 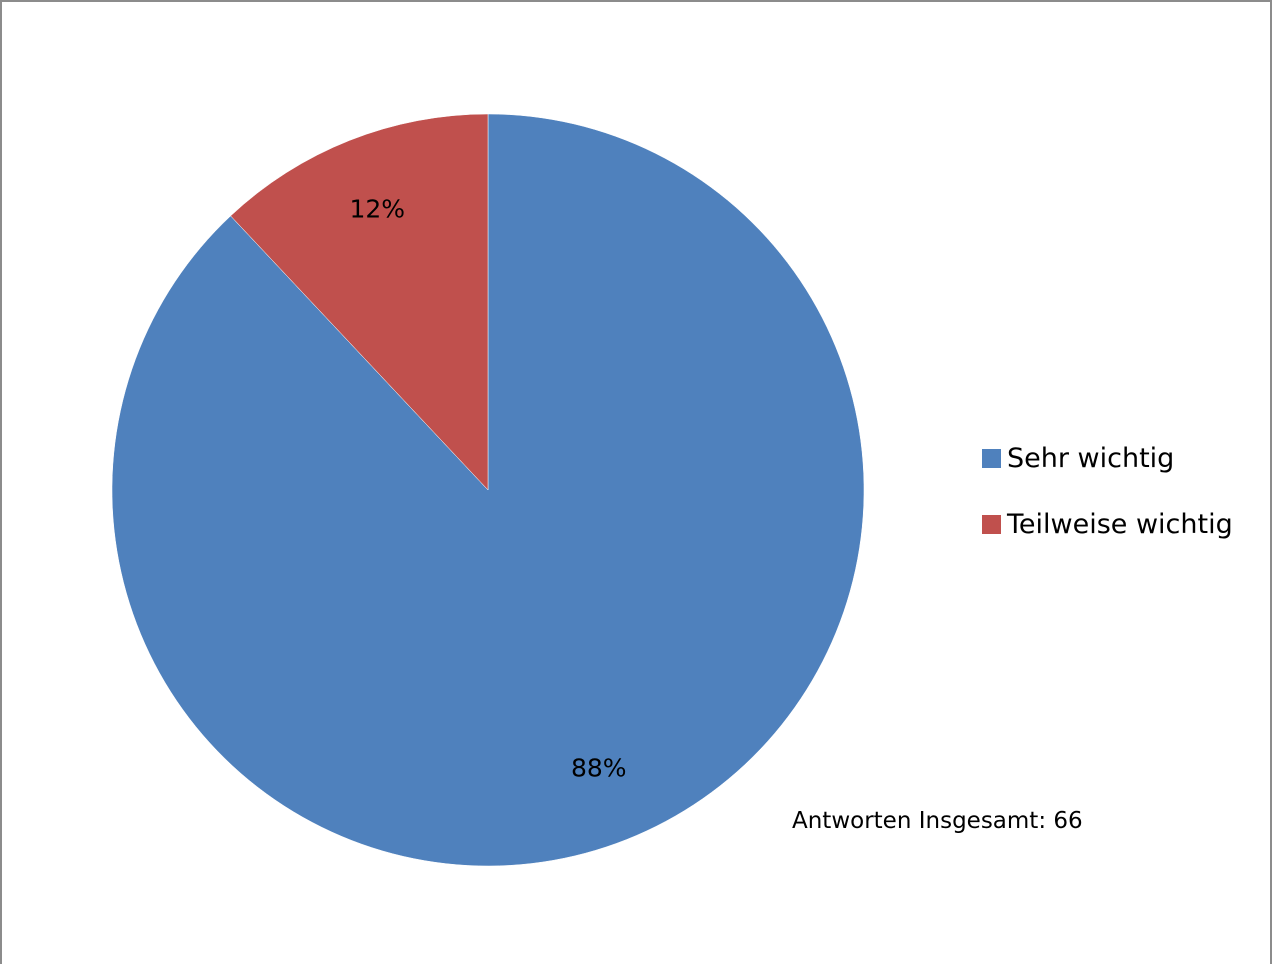 I want to click on legend-swatch-sehr-wichtig, so click(x=991, y=458).